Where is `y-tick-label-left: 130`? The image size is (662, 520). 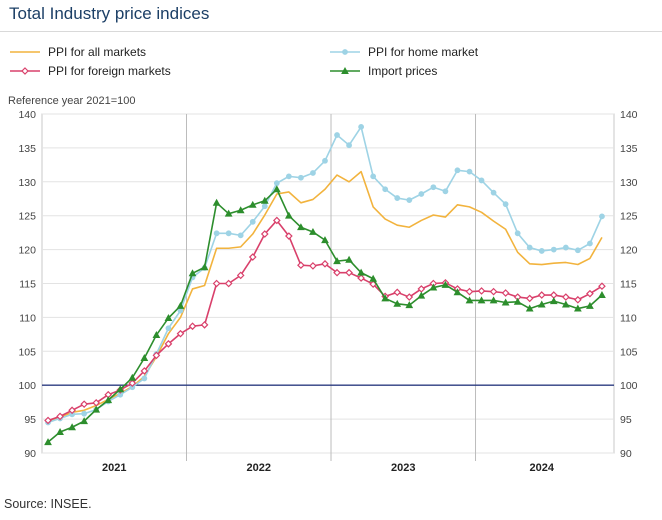 y-tick-label-left: 130 is located at coordinates (27, 183).